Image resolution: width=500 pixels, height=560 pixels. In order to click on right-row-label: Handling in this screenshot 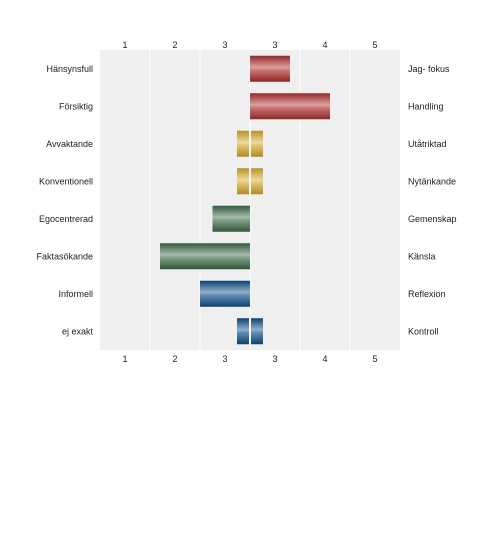, I will do `click(426, 106)`.